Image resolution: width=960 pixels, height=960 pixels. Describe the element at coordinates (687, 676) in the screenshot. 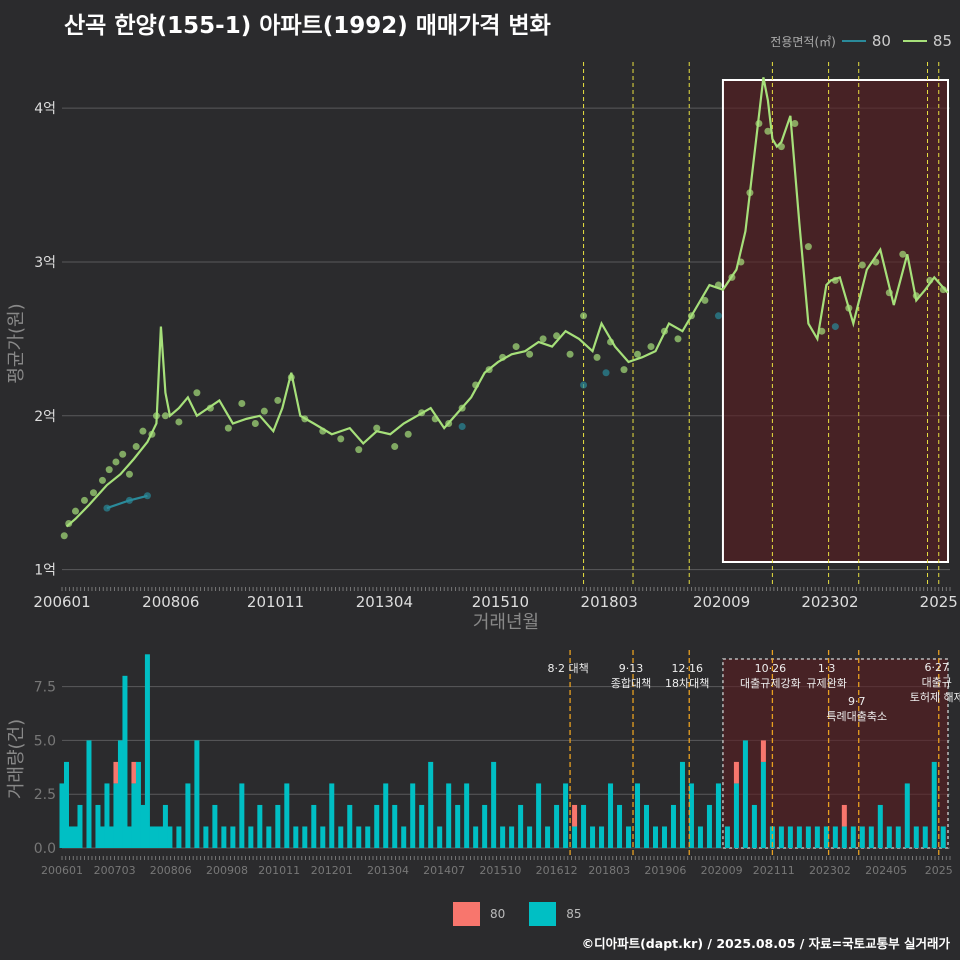

I see `policy-annotation-2: 12·16 18차대책` at that location.